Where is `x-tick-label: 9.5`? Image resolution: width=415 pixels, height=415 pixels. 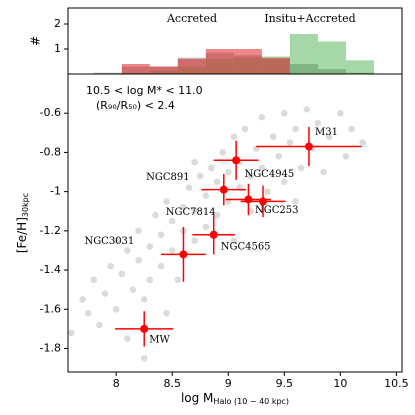
x-tick-label: 9.5 is located at coordinates (285, 383).